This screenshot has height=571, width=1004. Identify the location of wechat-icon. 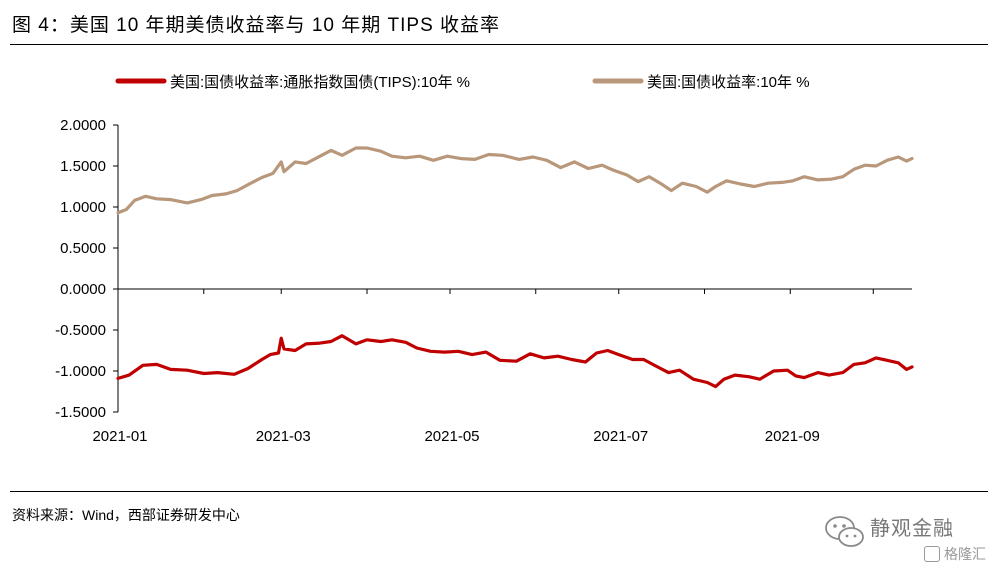
(844, 531).